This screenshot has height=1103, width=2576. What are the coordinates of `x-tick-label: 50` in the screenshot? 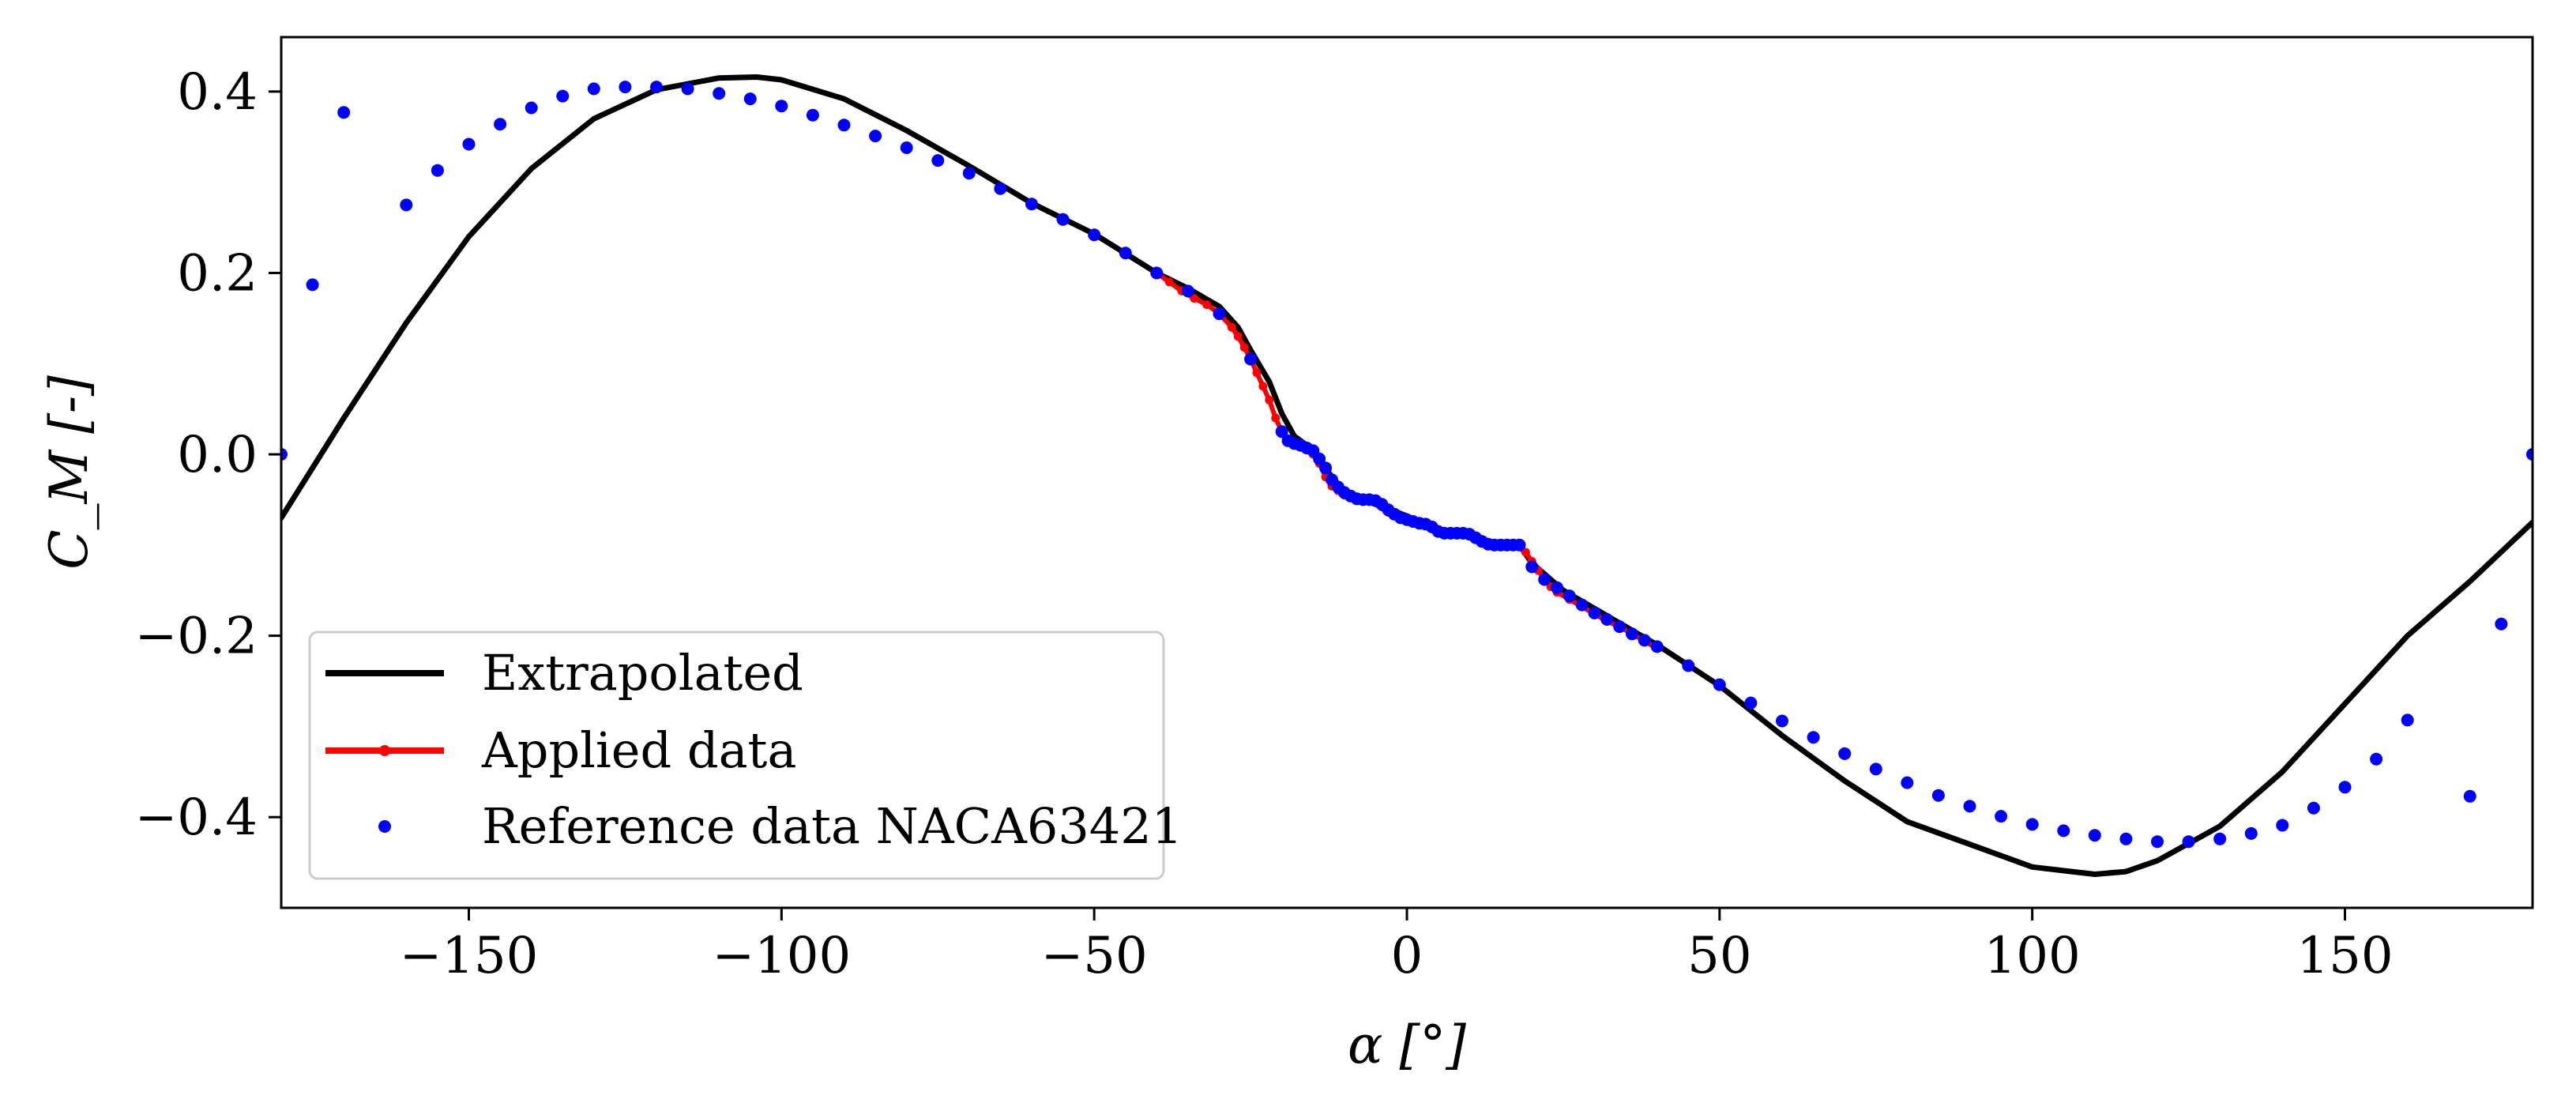 It's located at (1719, 956).